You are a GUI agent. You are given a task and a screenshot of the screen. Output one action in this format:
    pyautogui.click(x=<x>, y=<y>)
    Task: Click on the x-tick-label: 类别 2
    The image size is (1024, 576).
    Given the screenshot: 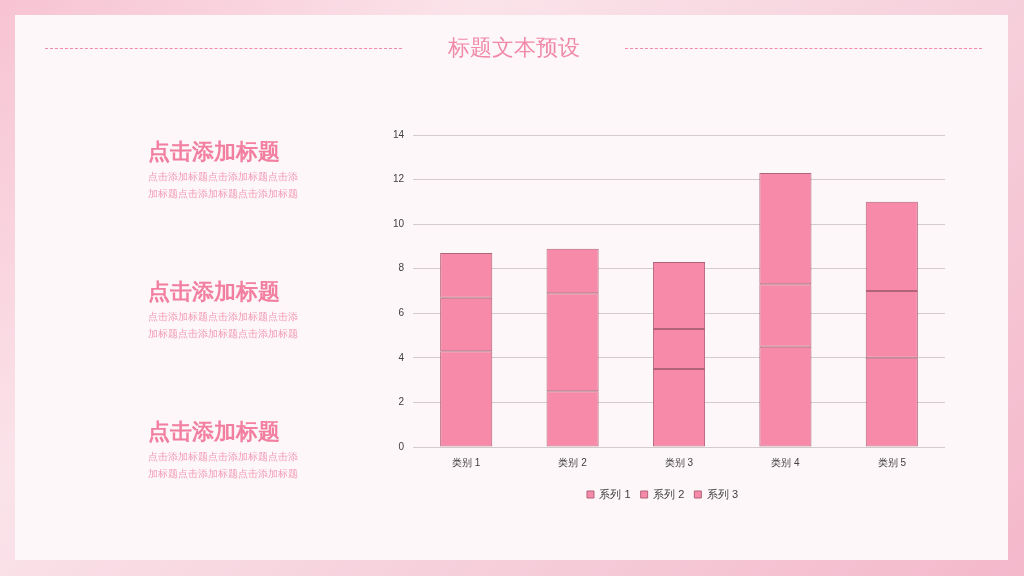 What is the action you would take?
    pyautogui.click(x=573, y=462)
    